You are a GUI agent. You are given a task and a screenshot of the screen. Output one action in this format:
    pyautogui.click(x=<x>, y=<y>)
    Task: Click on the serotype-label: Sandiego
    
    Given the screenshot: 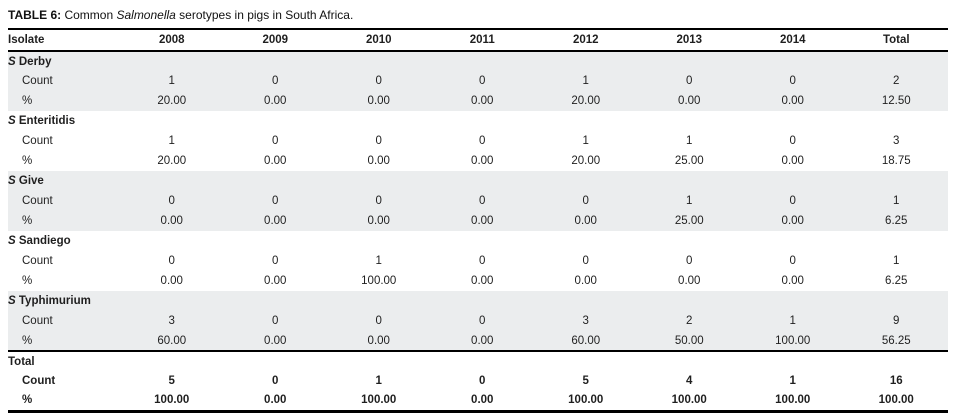 What is the action you would take?
    pyautogui.click(x=44, y=241)
    